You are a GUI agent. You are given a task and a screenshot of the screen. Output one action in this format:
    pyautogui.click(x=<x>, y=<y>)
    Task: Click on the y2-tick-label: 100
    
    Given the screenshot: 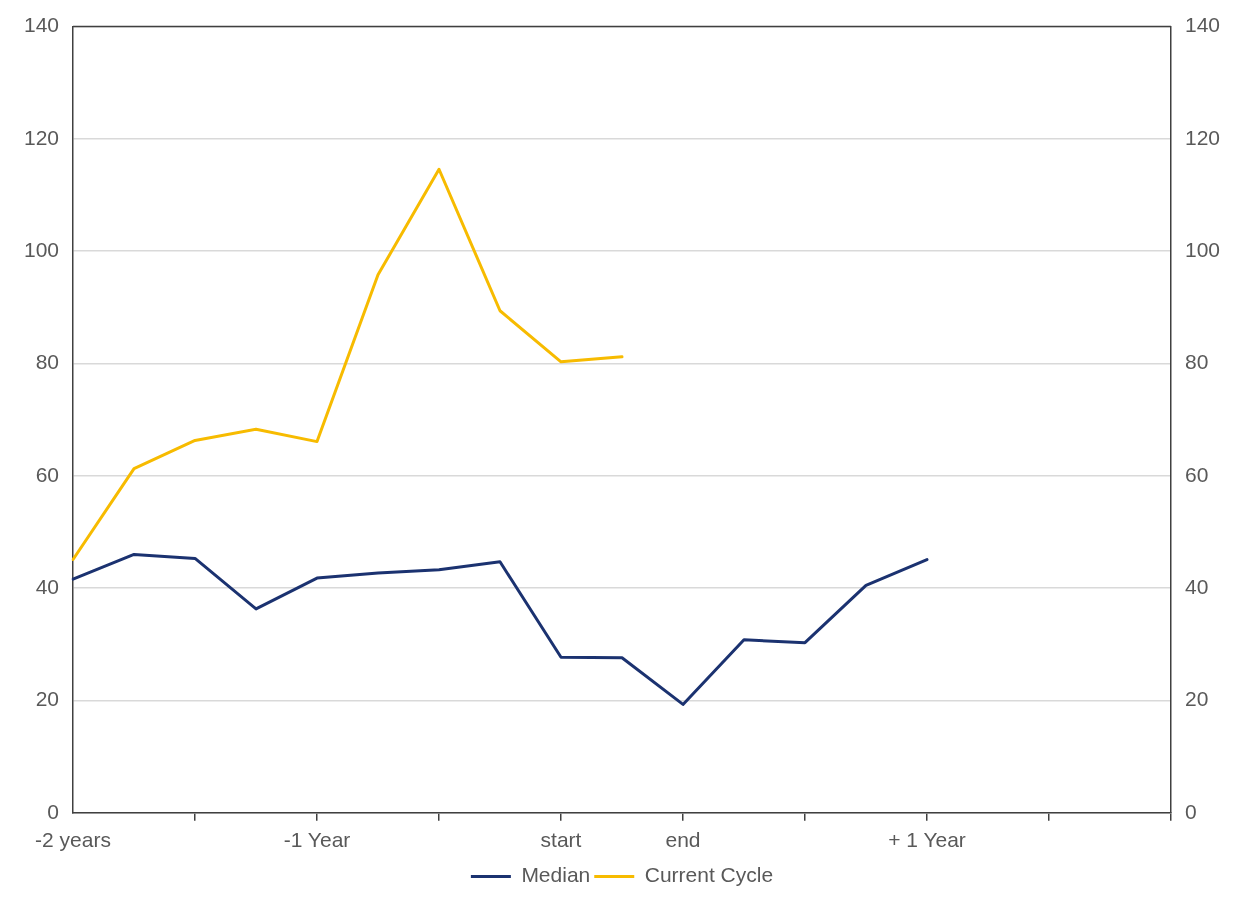 What is the action you would take?
    pyautogui.click(x=1202, y=250)
    